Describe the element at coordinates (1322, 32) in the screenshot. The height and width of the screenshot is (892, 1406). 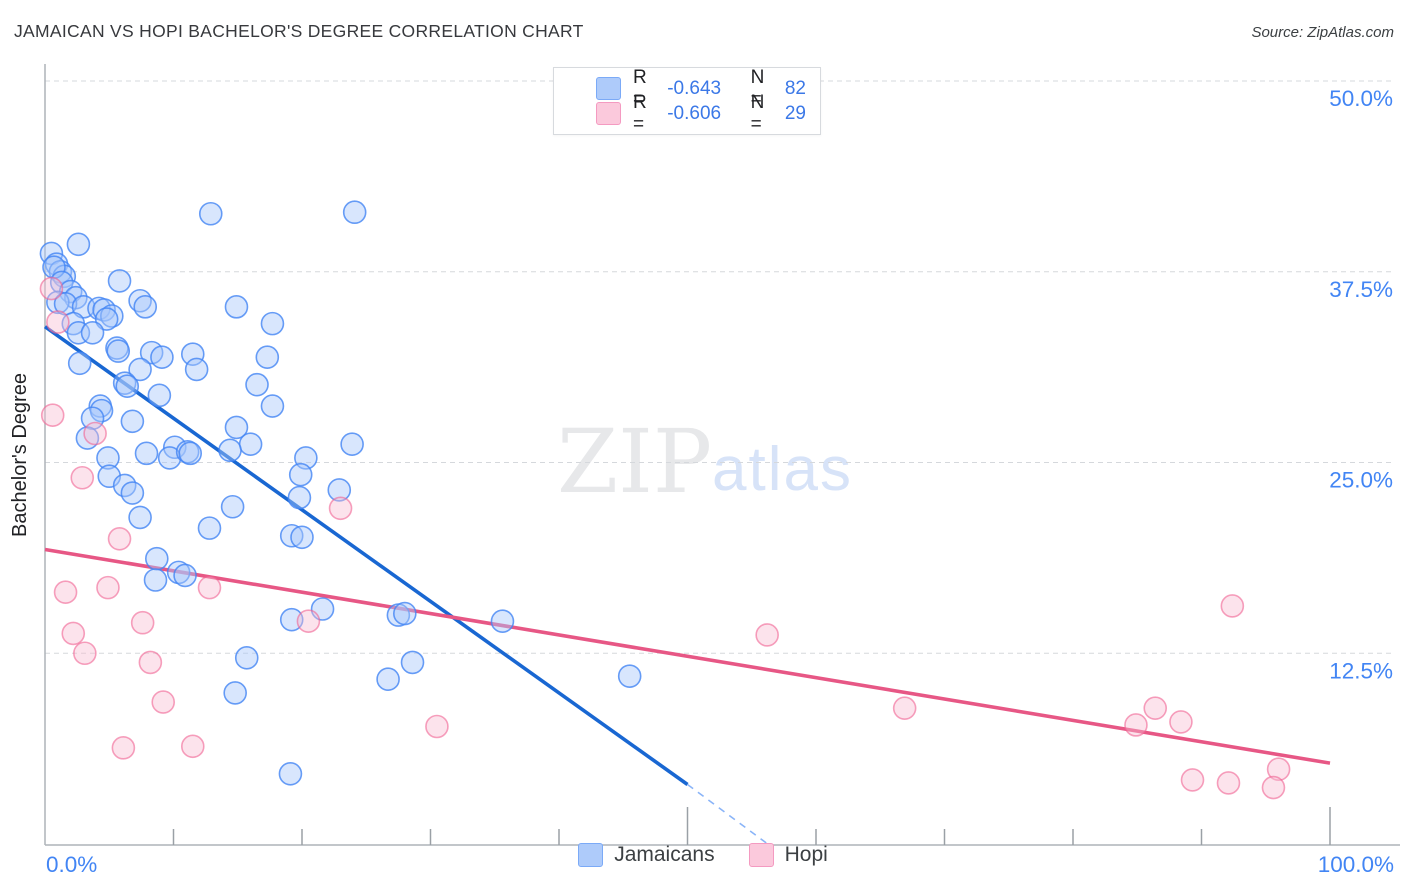
I see `source-attribution: Source: ZipAtlas.com` at that location.